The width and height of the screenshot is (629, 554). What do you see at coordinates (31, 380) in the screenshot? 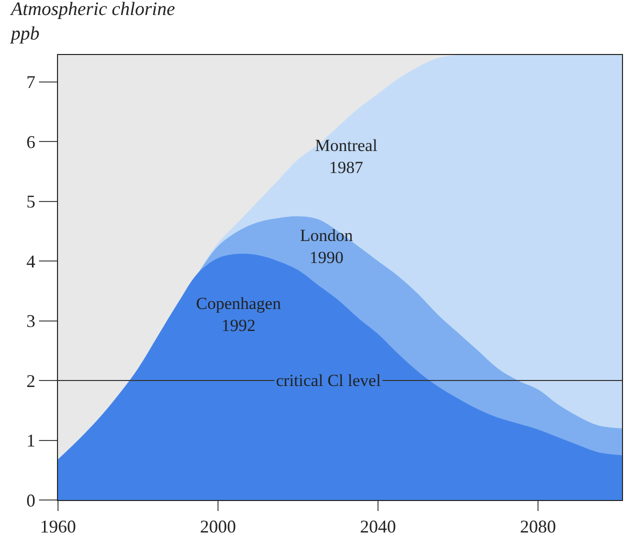
I see `y-tick-label: 2` at bounding box center [31, 380].